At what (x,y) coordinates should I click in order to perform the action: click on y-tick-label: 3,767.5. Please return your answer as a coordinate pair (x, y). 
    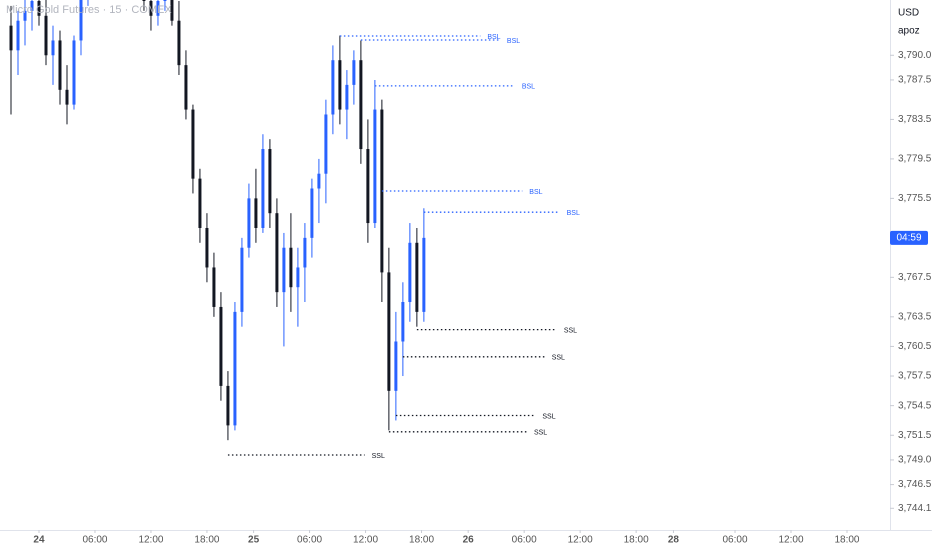
    Looking at the image, I should click on (915, 277).